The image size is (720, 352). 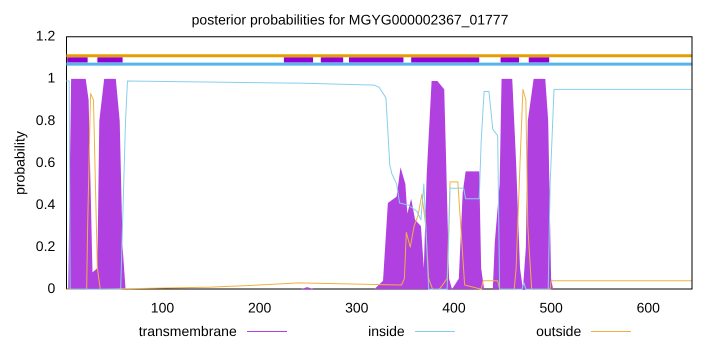 I want to click on y-tick-label: 0.2, so click(x=46, y=246).